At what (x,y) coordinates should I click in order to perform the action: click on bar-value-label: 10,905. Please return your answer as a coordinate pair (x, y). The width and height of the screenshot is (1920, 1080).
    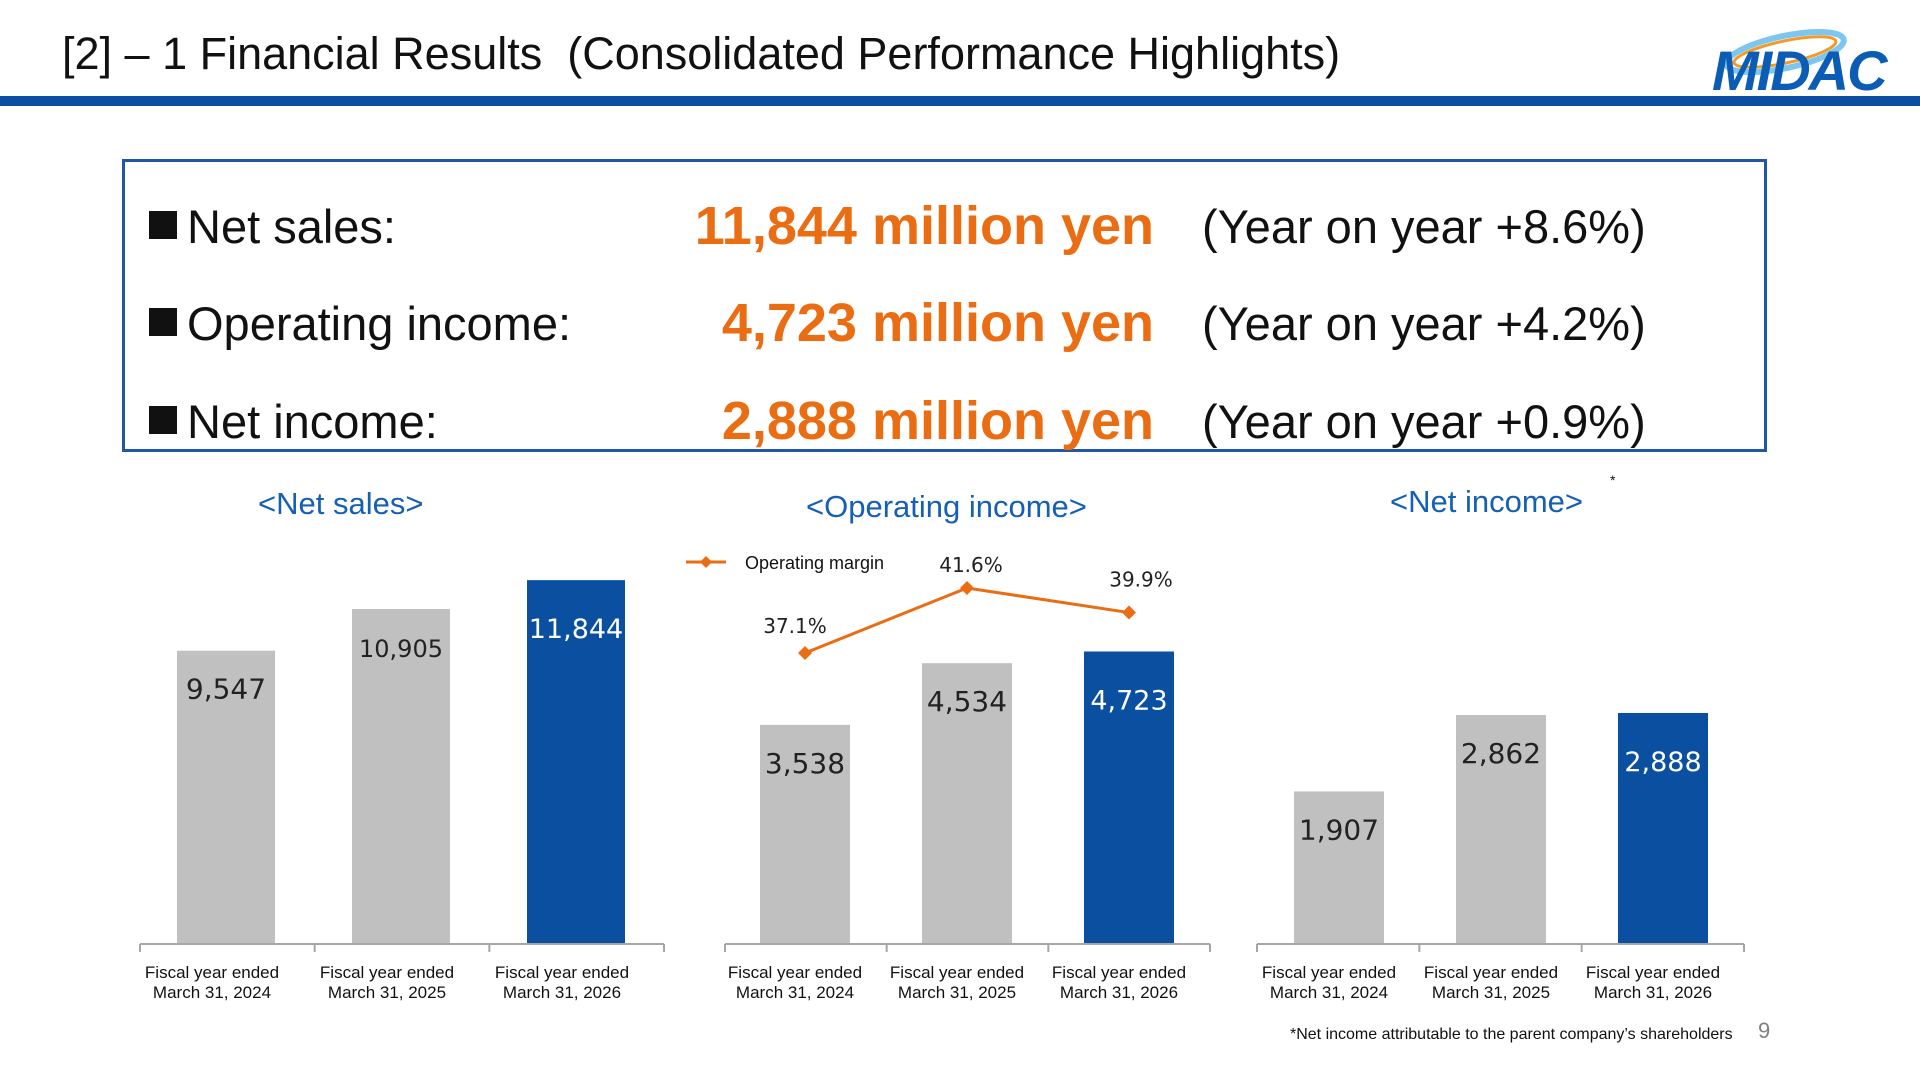
    Looking at the image, I should click on (401, 649).